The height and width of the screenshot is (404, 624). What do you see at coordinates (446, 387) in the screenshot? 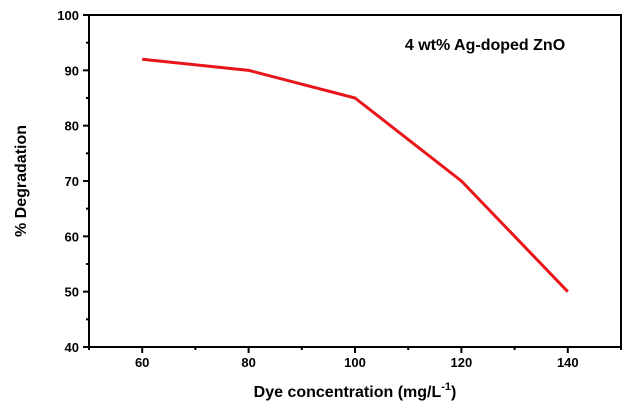
I see `x-axis-title-superscript: -1` at bounding box center [446, 387].